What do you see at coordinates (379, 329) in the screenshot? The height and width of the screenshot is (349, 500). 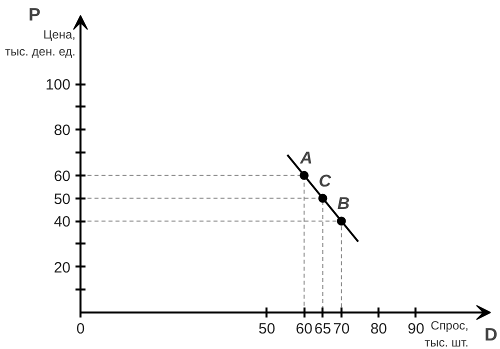 I see `x-tick-label: 80` at bounding box center [379, 329].